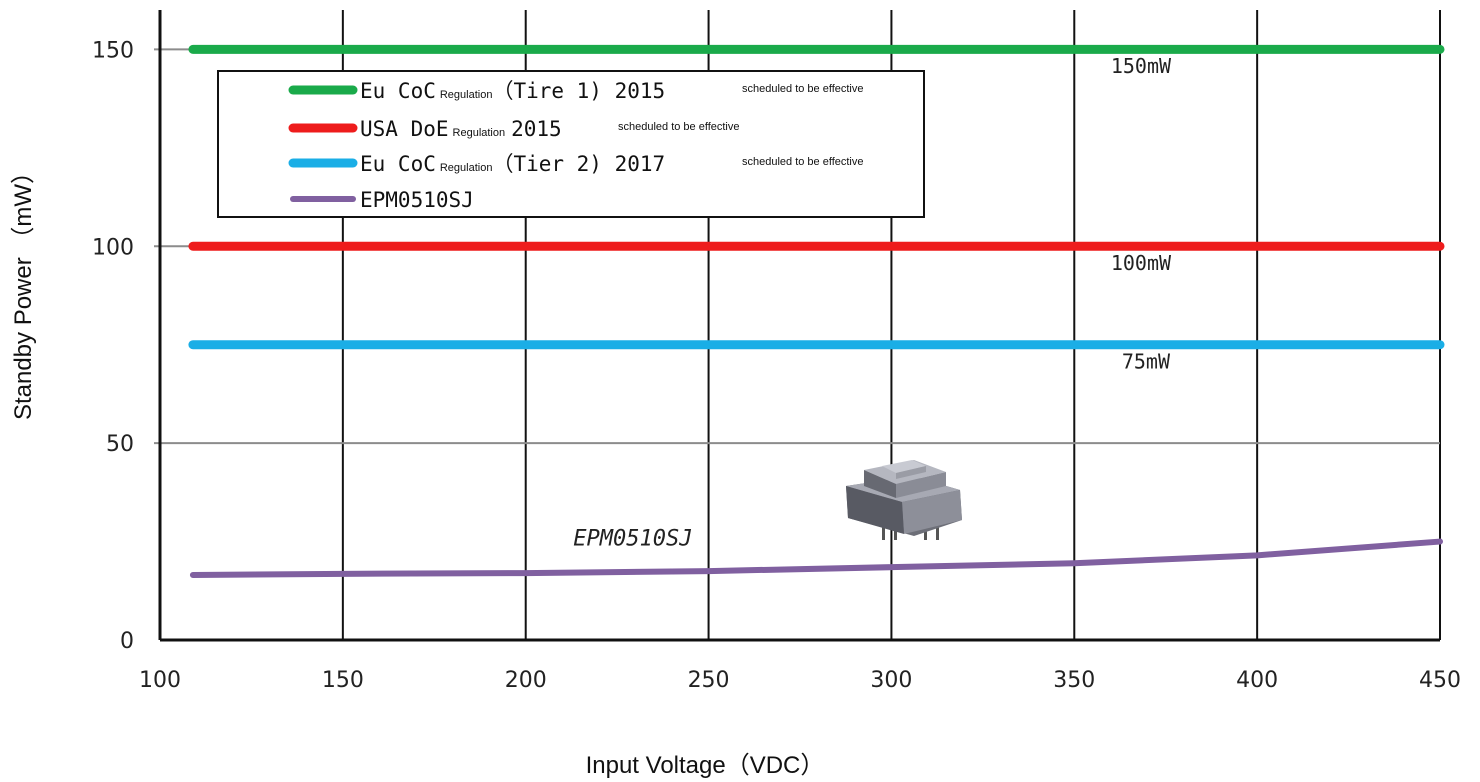 This screenshot has width=1480, height=782. What do you see at coordinates (466, 168) in the screenshot?
I see `legend-regulation-tier2: Regulation` at bounding box center [466, 168].